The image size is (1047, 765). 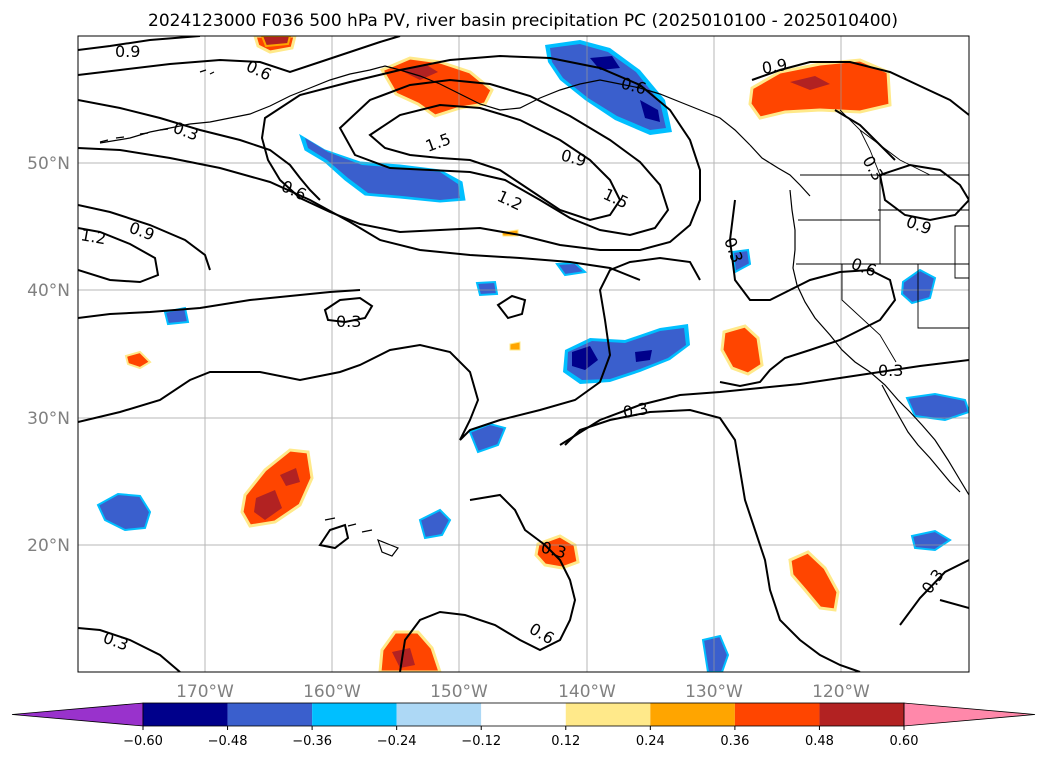 What do you see at coordinates (612, 358) in the screenshot?
I see `neg-anomaly-subtropical-east-pacific-strong` at bounding box center [612, 358].